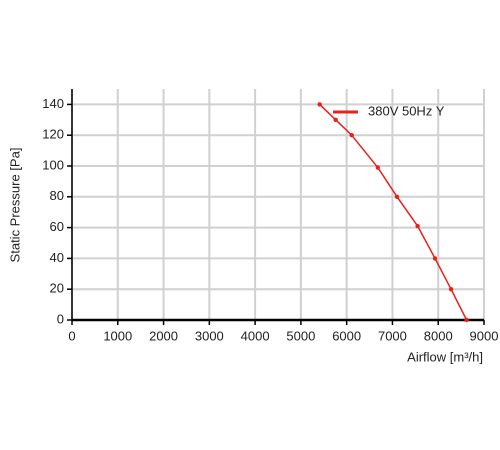 This screenshot has height=450, width=500. Describe the element at coordinates (406, 110) in the screenshot. I see `legend-label: 380V 50Hz Y` at that location.